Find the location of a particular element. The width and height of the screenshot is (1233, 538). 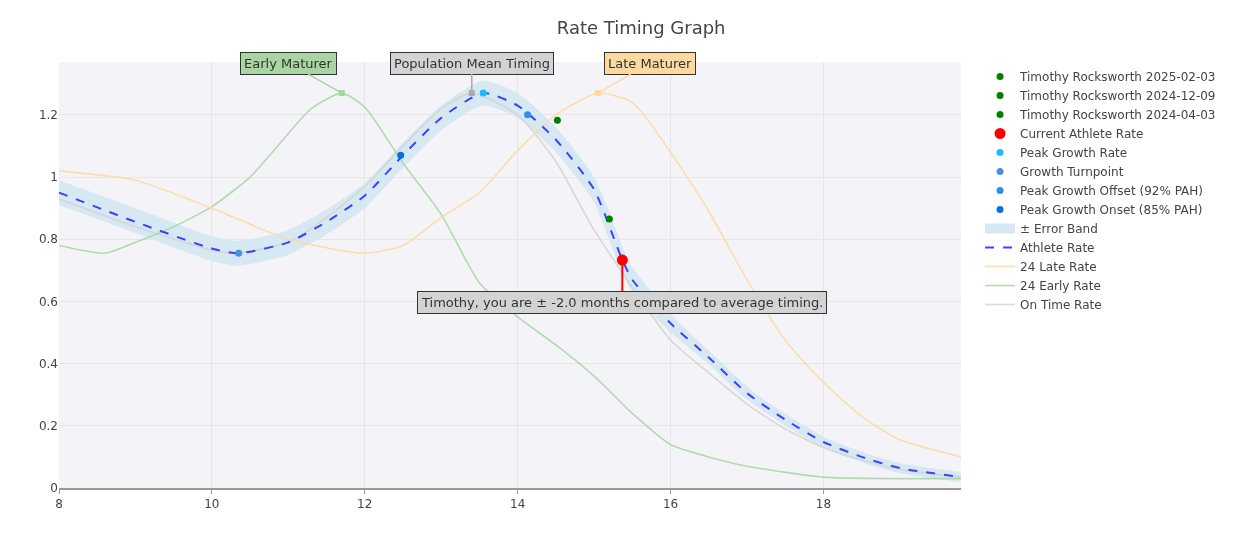

x-tick-label: 14 is located at coordinates (518, 504).